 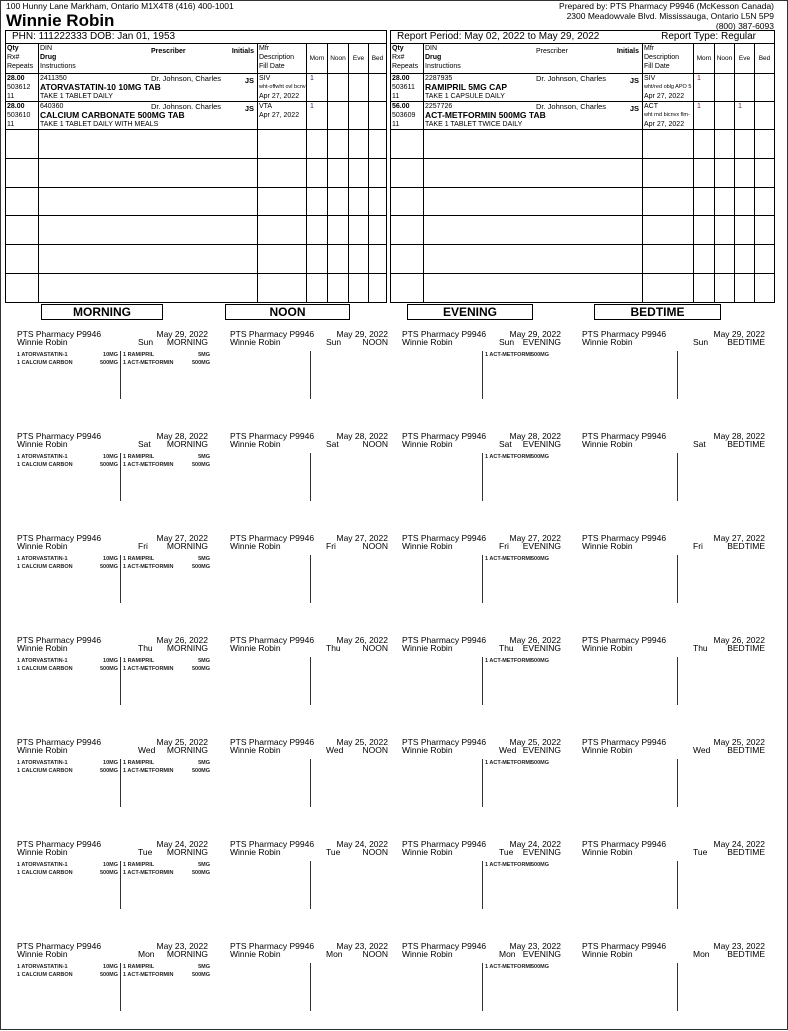 What do you see at coordinates (375, 954) in the screenshot?
I see `card-slot: NOON` at bounding box center [375, 954].